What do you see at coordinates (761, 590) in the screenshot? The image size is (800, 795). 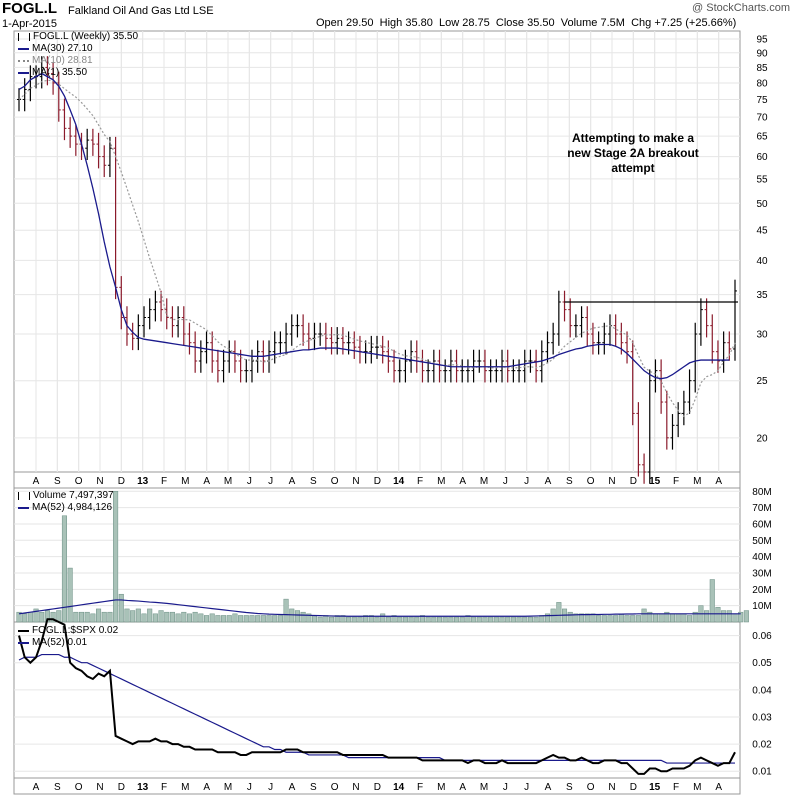 I see `volume-tick-label: 20M` at bounding box center [761, 590].